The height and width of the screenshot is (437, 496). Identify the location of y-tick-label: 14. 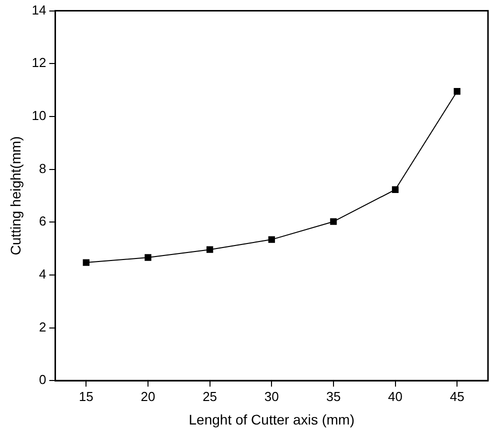
(39, 10).